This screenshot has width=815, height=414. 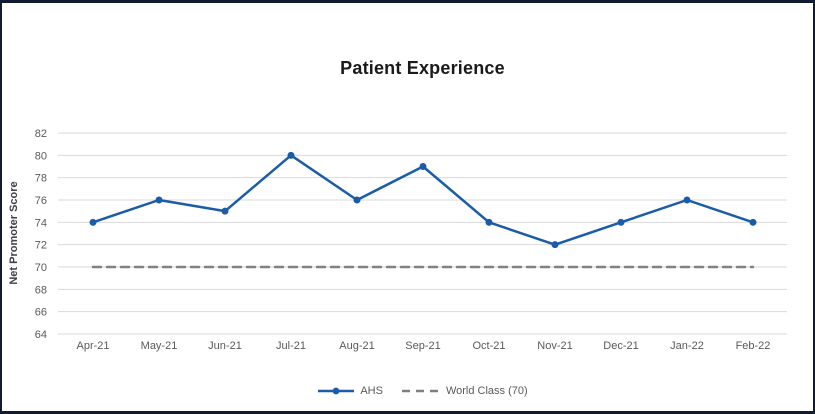 What do you see at coordinates (356, 346) in the screenshot?
I see `x-tick-label: Aug-21` at bounding box center [356, 346].